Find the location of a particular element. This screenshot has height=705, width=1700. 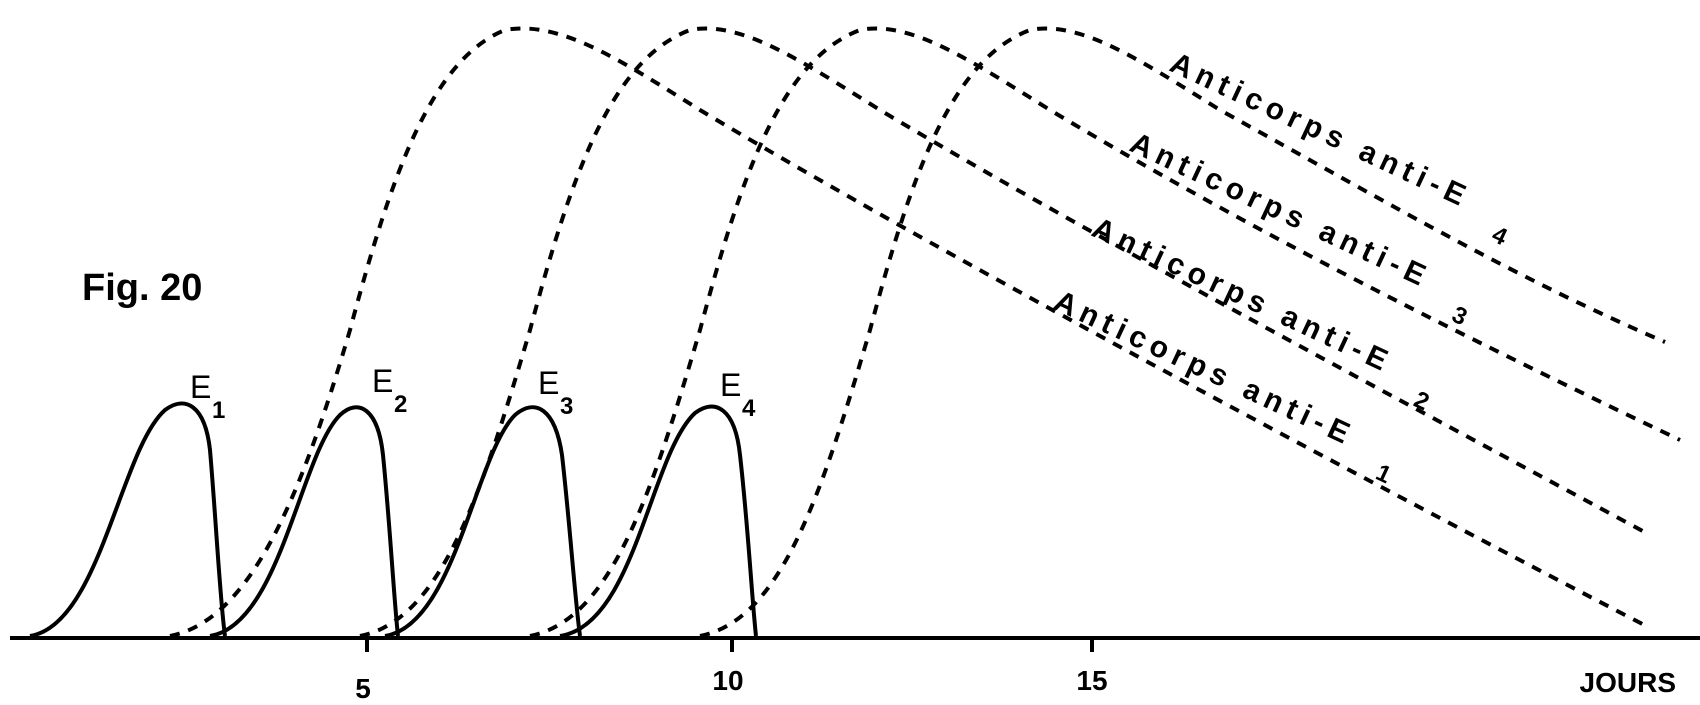

antigen-curve-e1 is located at coordinates (128, 519).